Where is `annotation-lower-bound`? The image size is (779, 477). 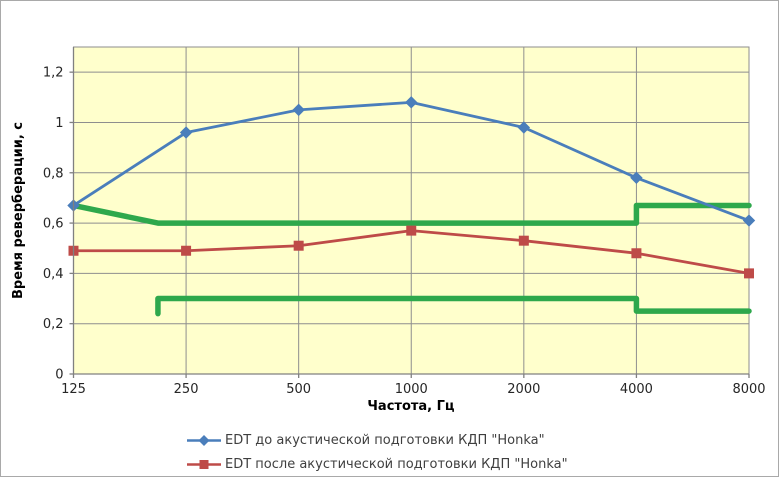
annotation-lower-bound is located at coordinates (453, 306).